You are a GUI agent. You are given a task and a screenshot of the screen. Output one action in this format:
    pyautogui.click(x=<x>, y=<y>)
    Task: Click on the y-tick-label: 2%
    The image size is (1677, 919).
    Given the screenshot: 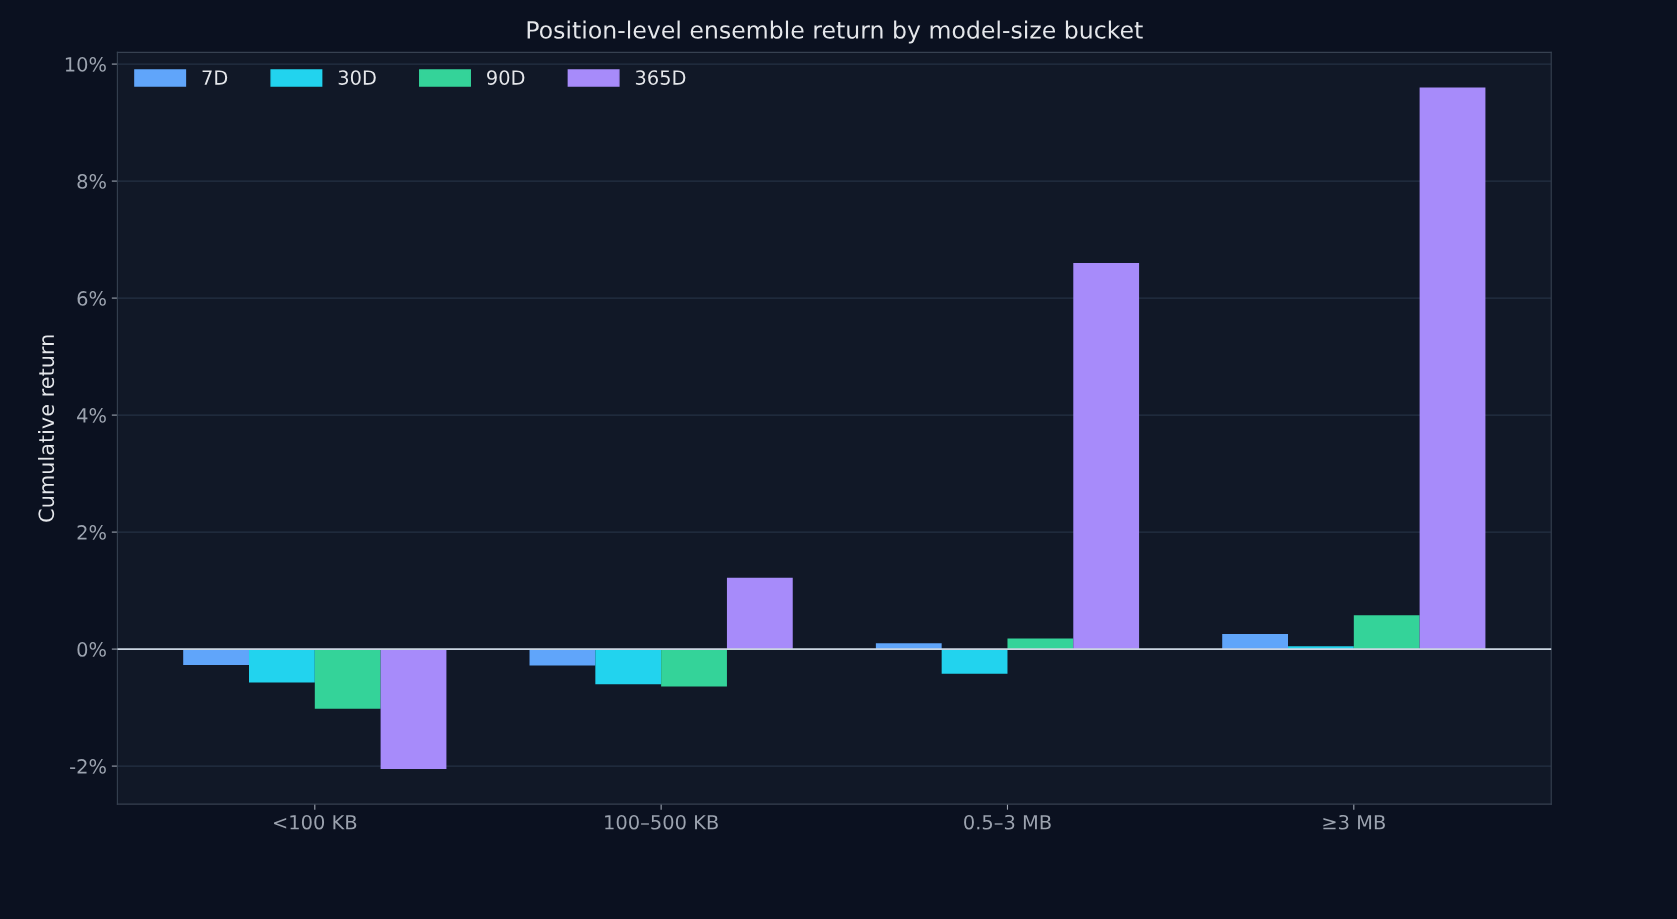 What is the action you would take?
    pyautogui.click(x=91, y=532)
    